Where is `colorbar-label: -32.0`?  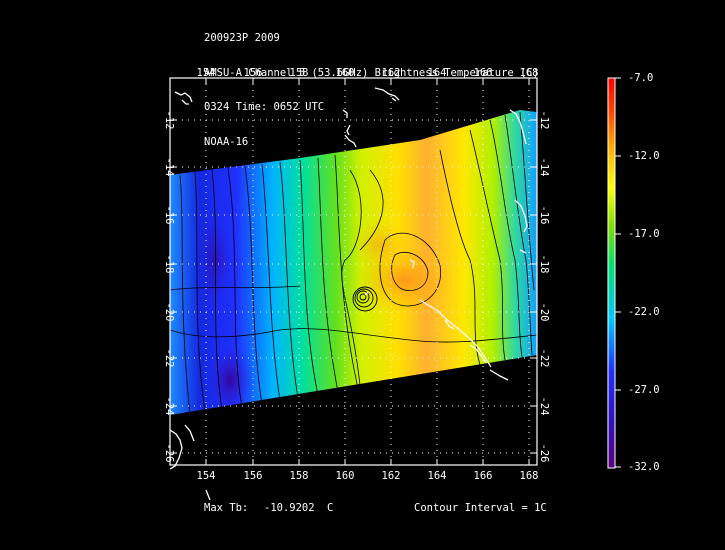
colorbar-label: -32.0 is located at coordinates (644, 467).